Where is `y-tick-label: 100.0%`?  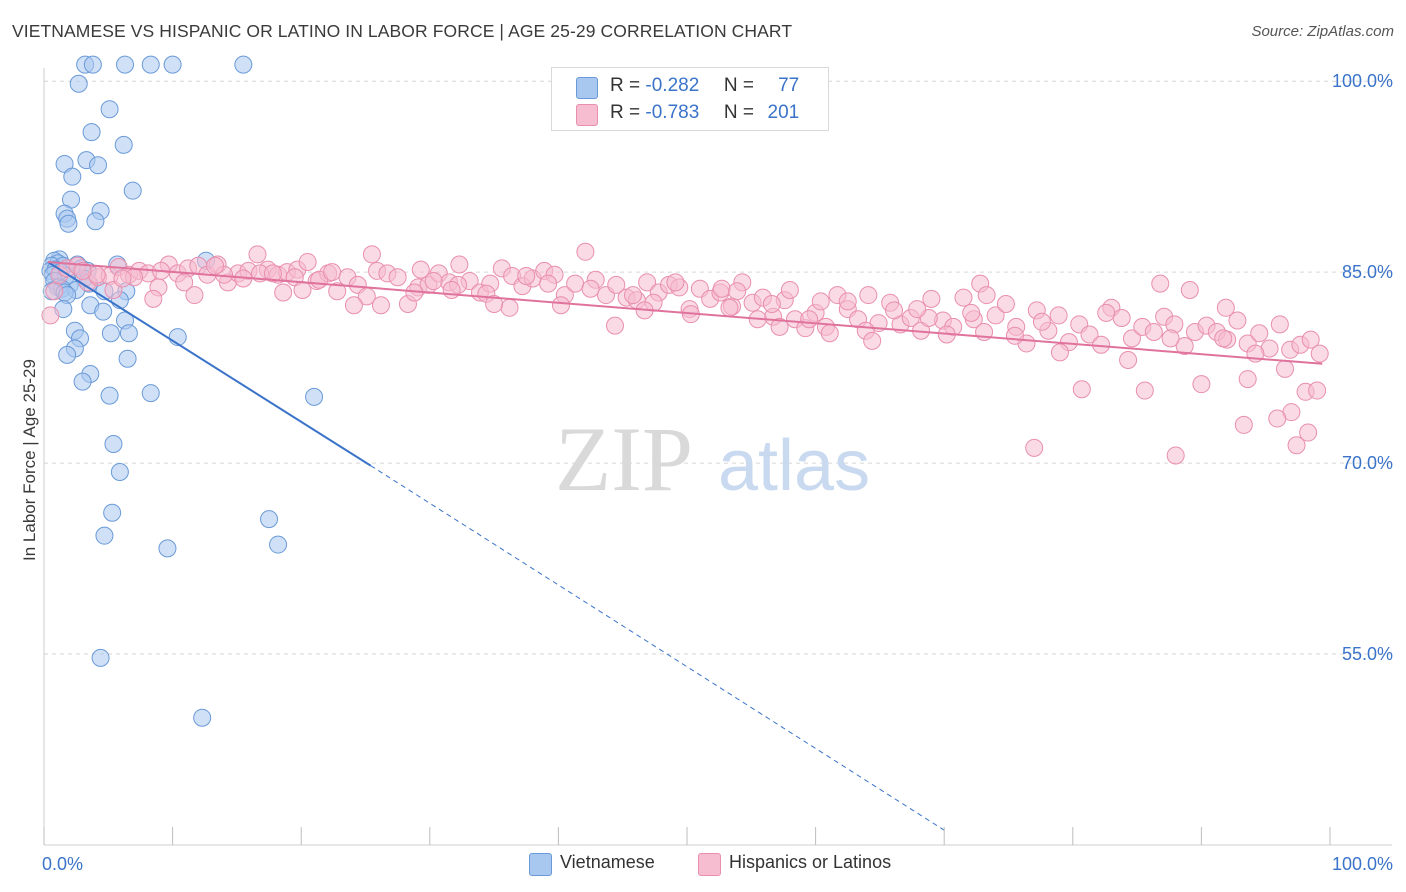
y-tick-label: 100.0% is located at coordinates (1362, 81).